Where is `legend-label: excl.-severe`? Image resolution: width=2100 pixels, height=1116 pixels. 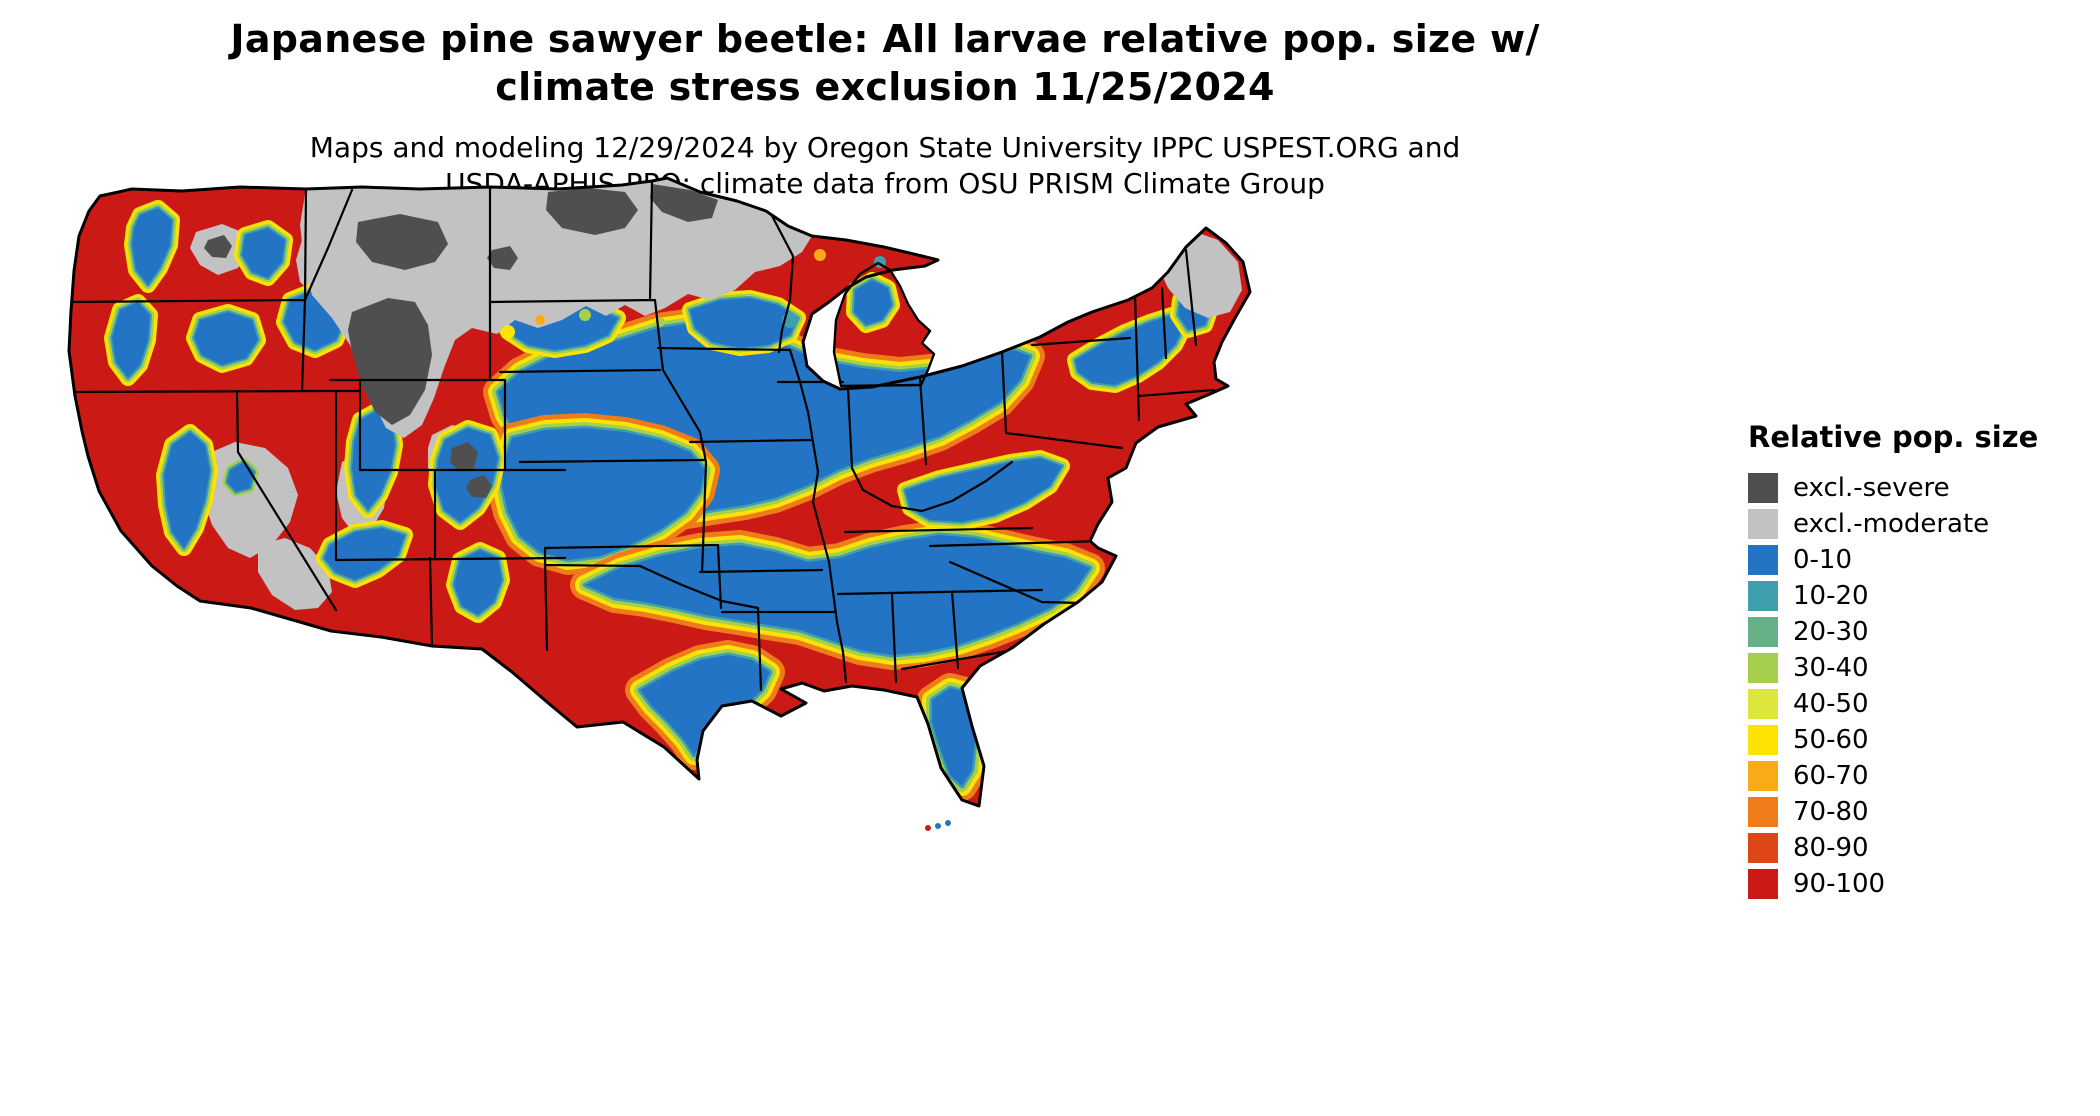 legend-label: excl.-severe is located at coordinates (1871, 488).